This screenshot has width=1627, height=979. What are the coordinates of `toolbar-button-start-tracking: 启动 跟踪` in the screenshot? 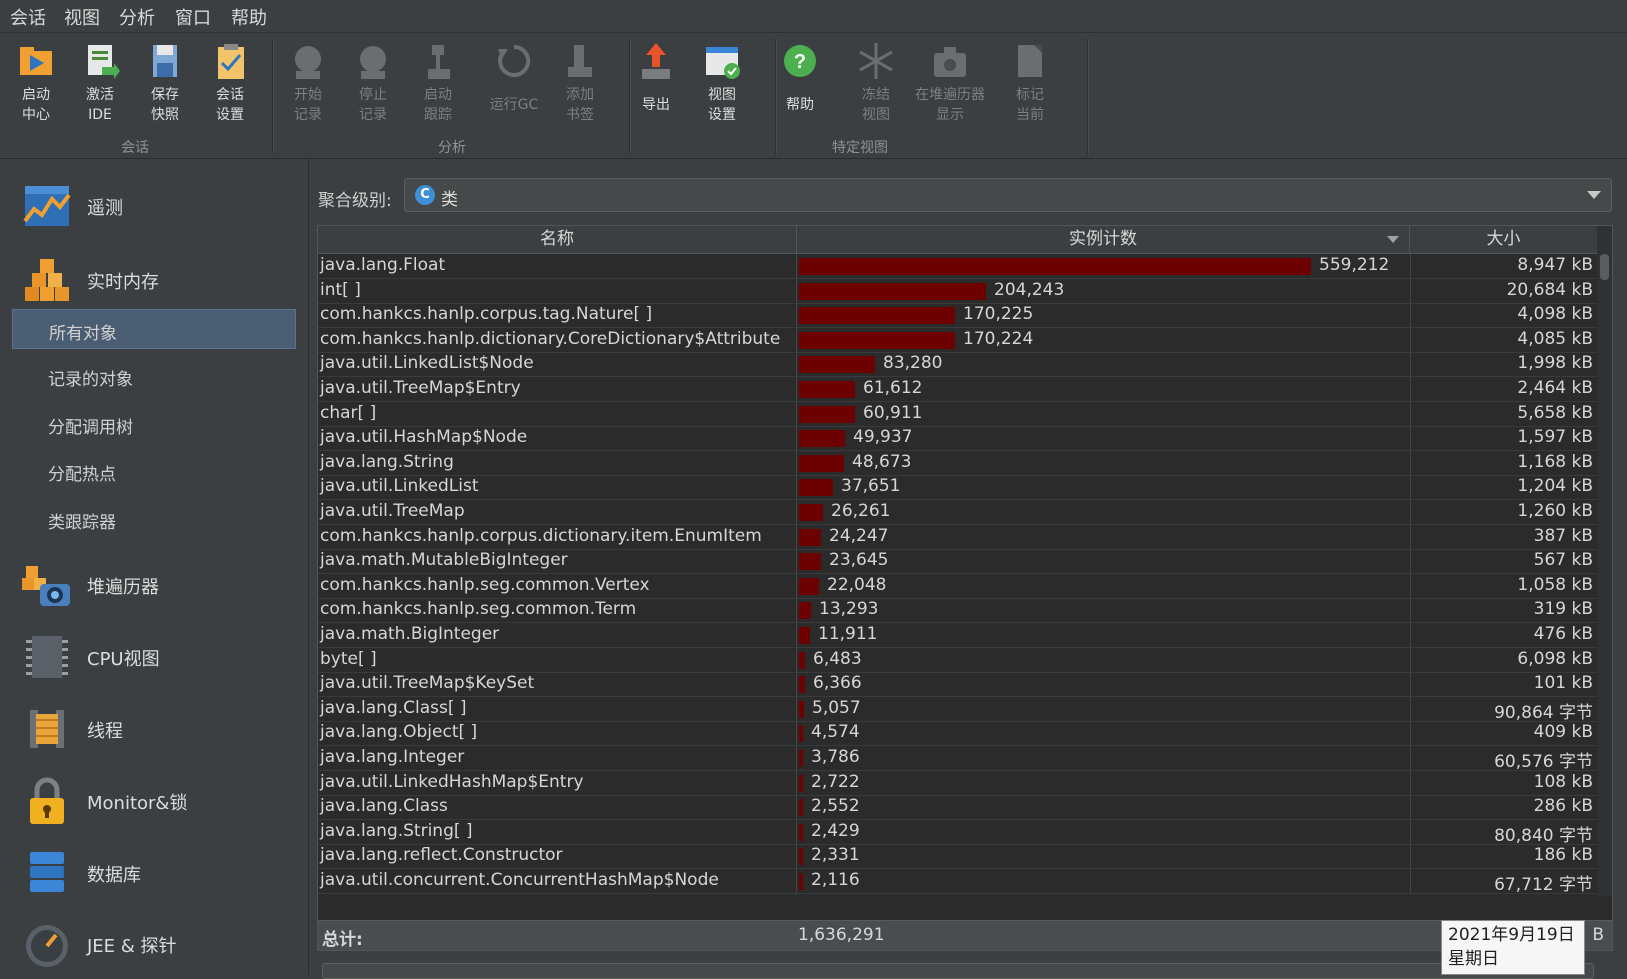 It's located at (438, 83).